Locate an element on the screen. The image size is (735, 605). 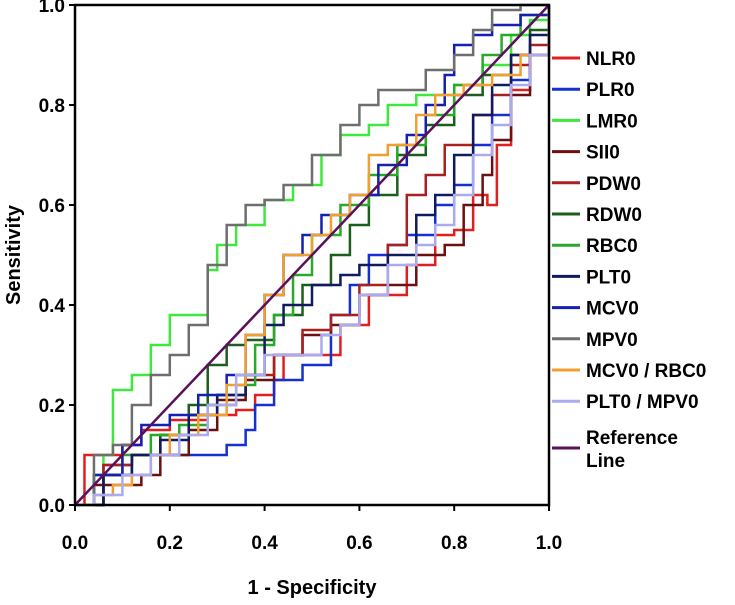
x-tick-label: 0.2 is located at coordinates (170, 543).